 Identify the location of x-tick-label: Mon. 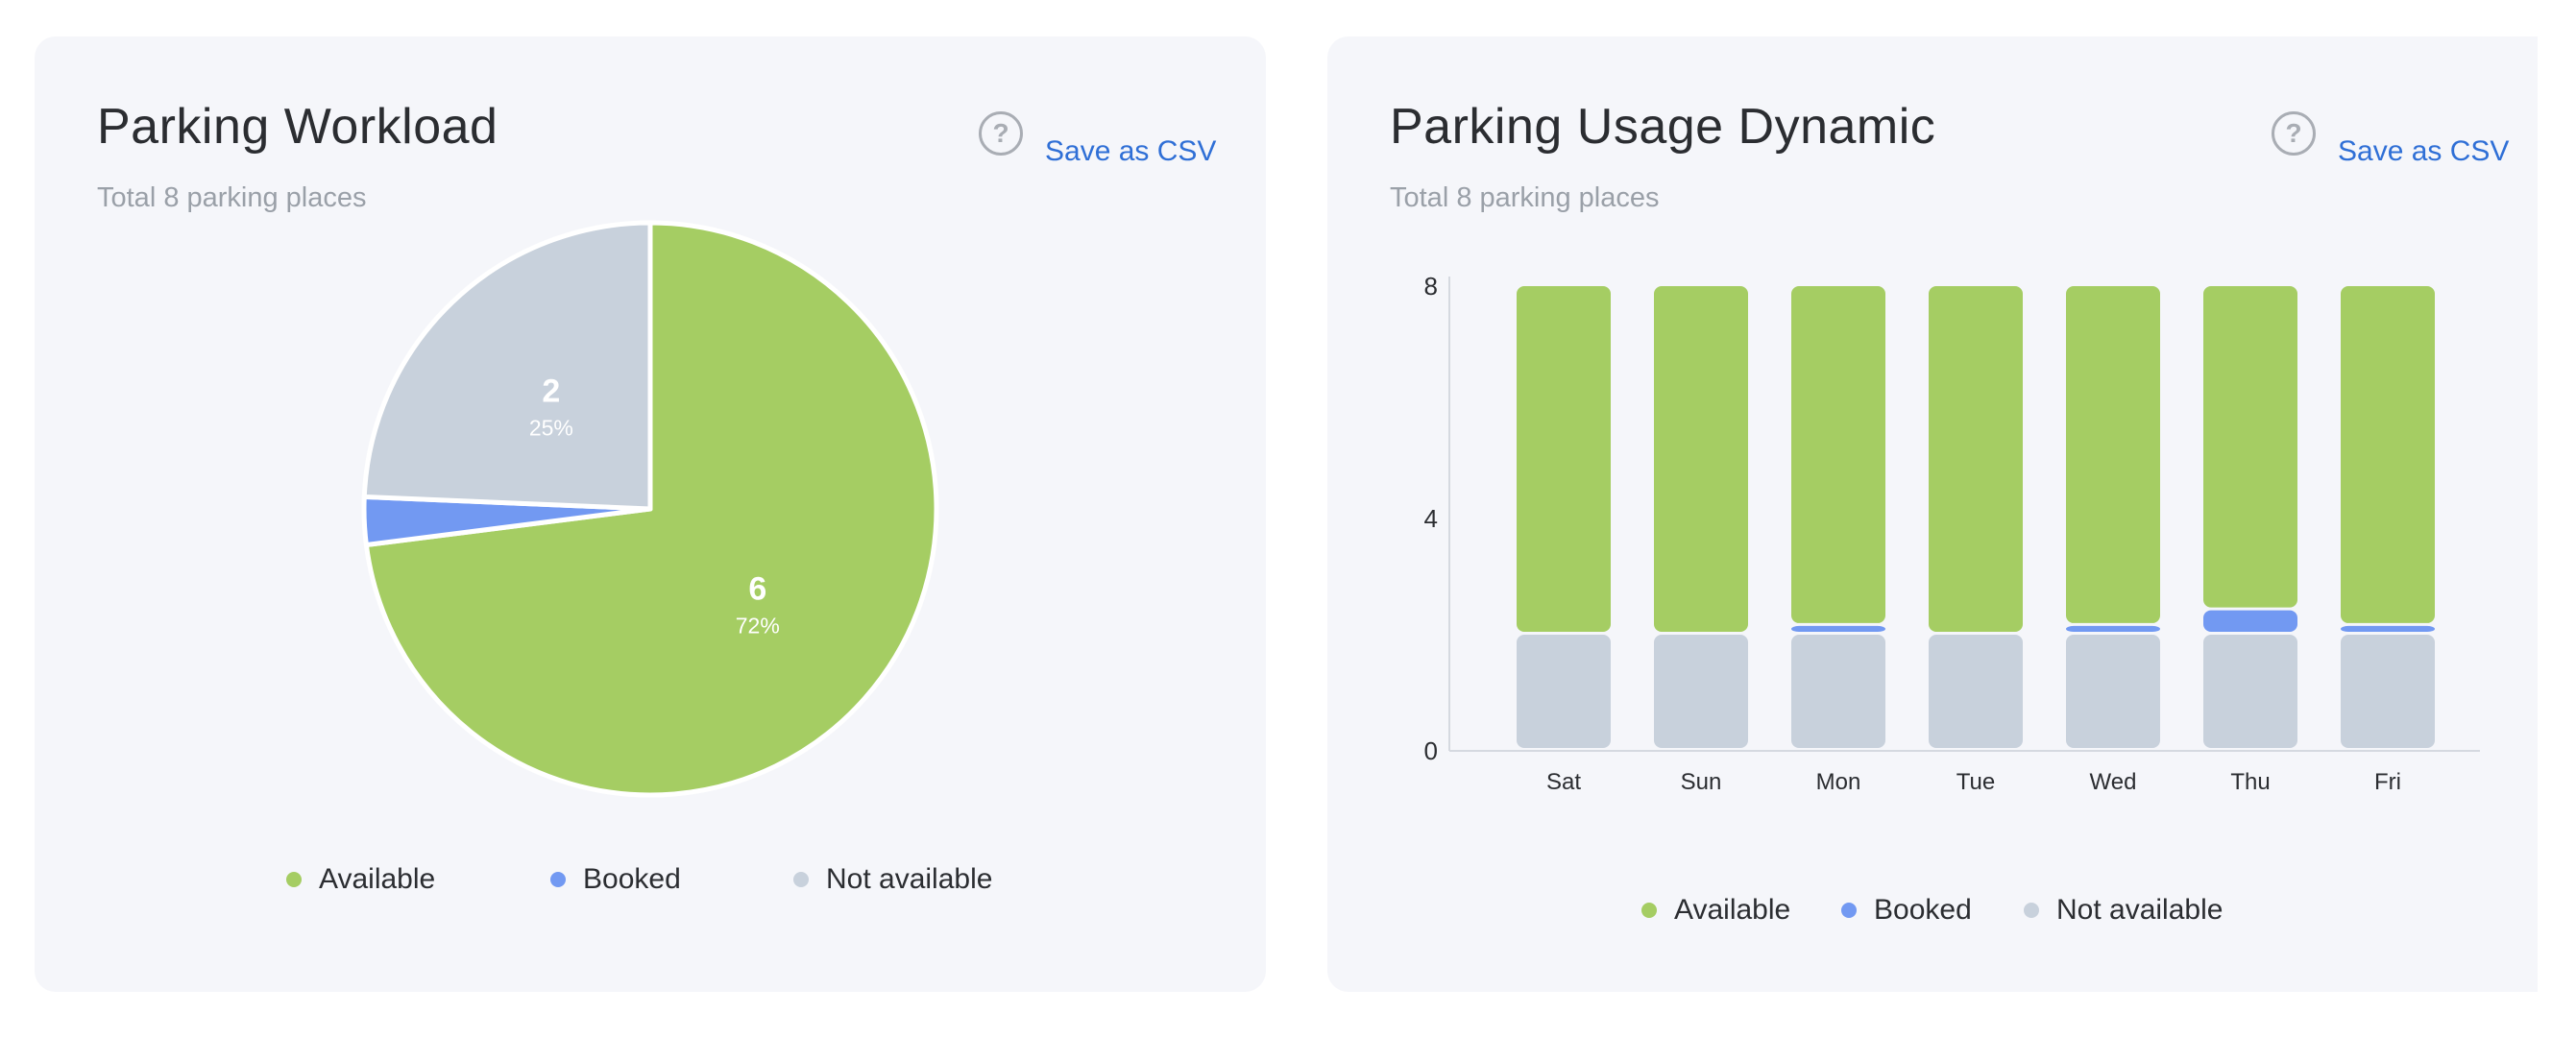
(1838, 782).